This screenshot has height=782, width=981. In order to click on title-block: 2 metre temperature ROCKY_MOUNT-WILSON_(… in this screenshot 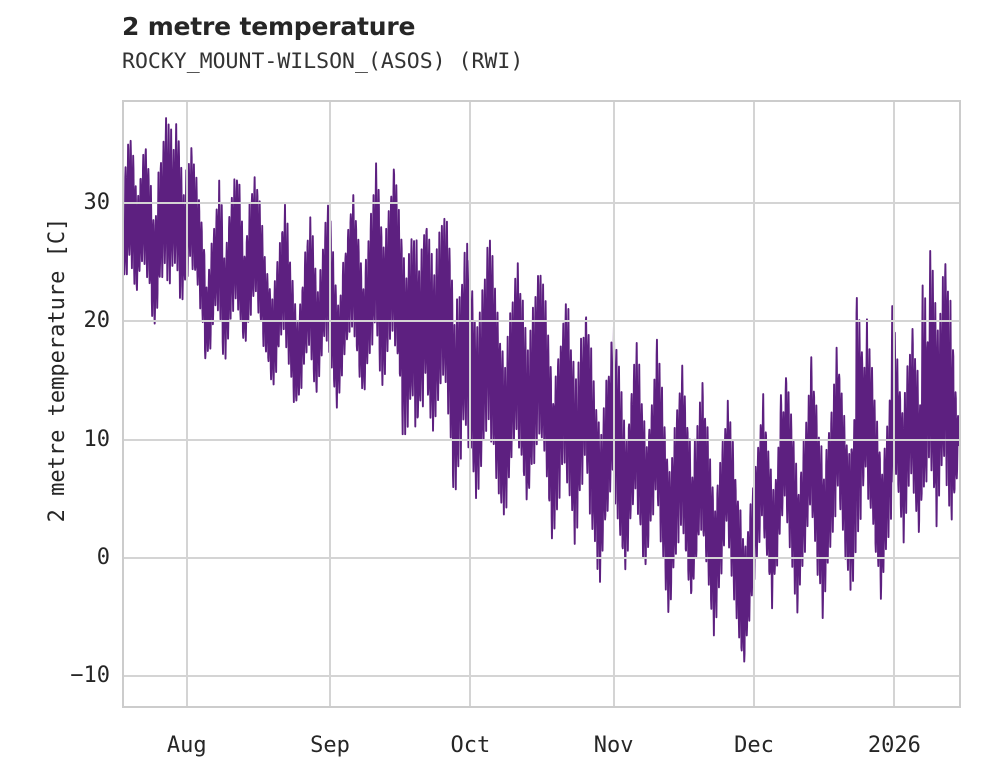, I will do `click(542, 44)`.